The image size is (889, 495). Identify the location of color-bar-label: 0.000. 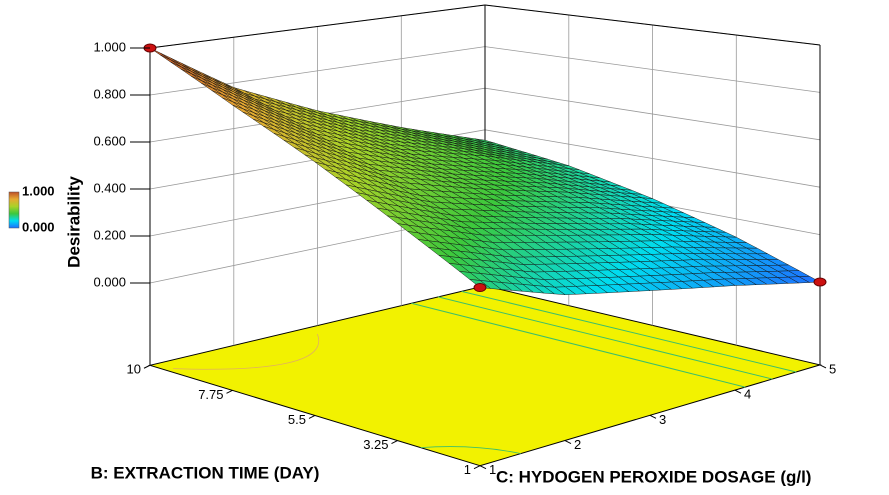
(38, 226).